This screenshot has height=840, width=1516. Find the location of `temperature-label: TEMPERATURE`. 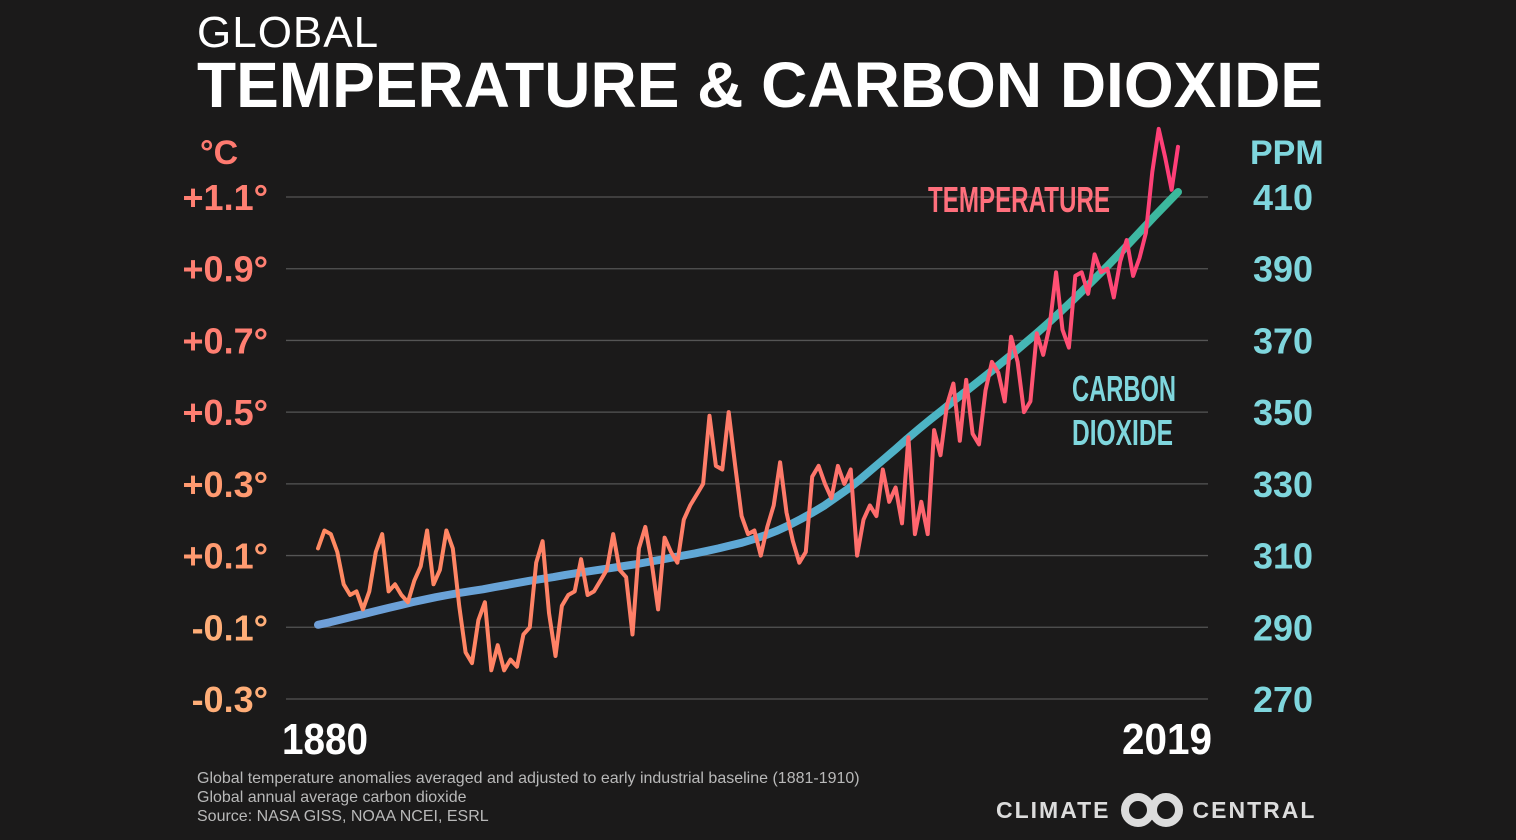

temperature-label: TEMPERATURE is located at coordinates (1019, 199).